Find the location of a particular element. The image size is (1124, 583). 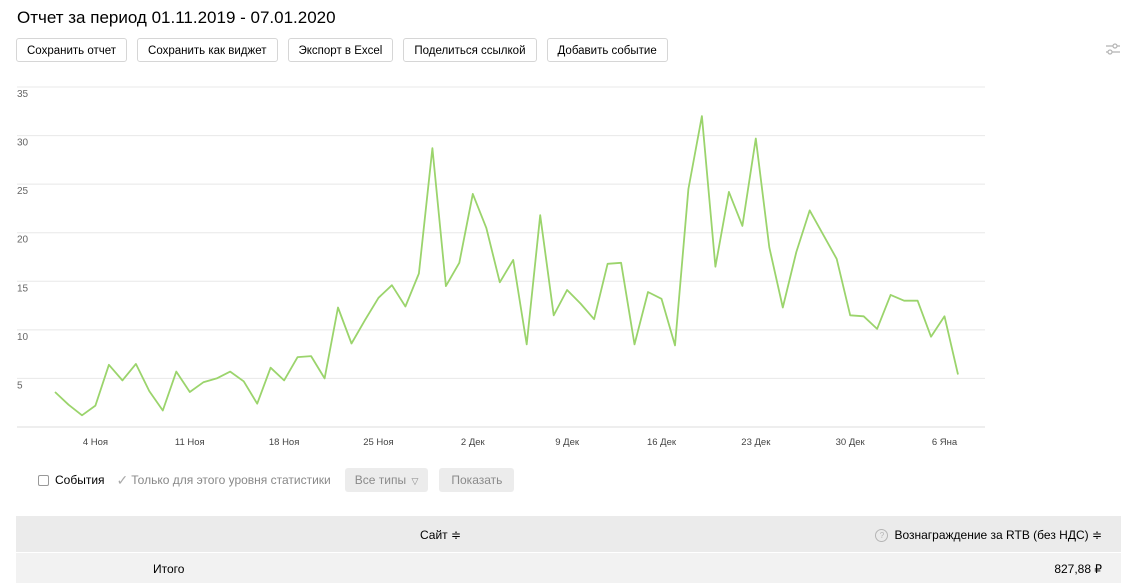

x-tick-label: 30 Дек is located at coordinates (851, 442).